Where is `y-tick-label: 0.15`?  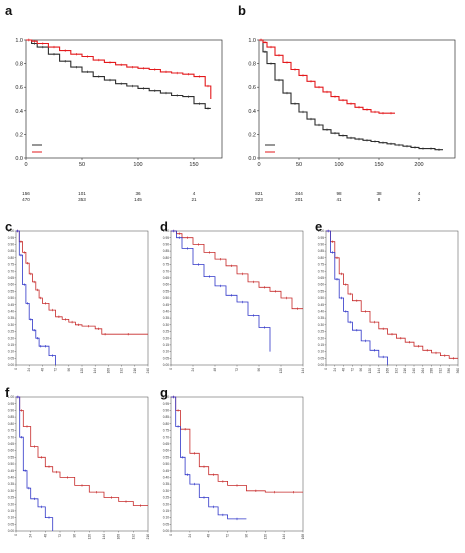
y-tick-label: 0.15 is located at coordinates (11, 511).